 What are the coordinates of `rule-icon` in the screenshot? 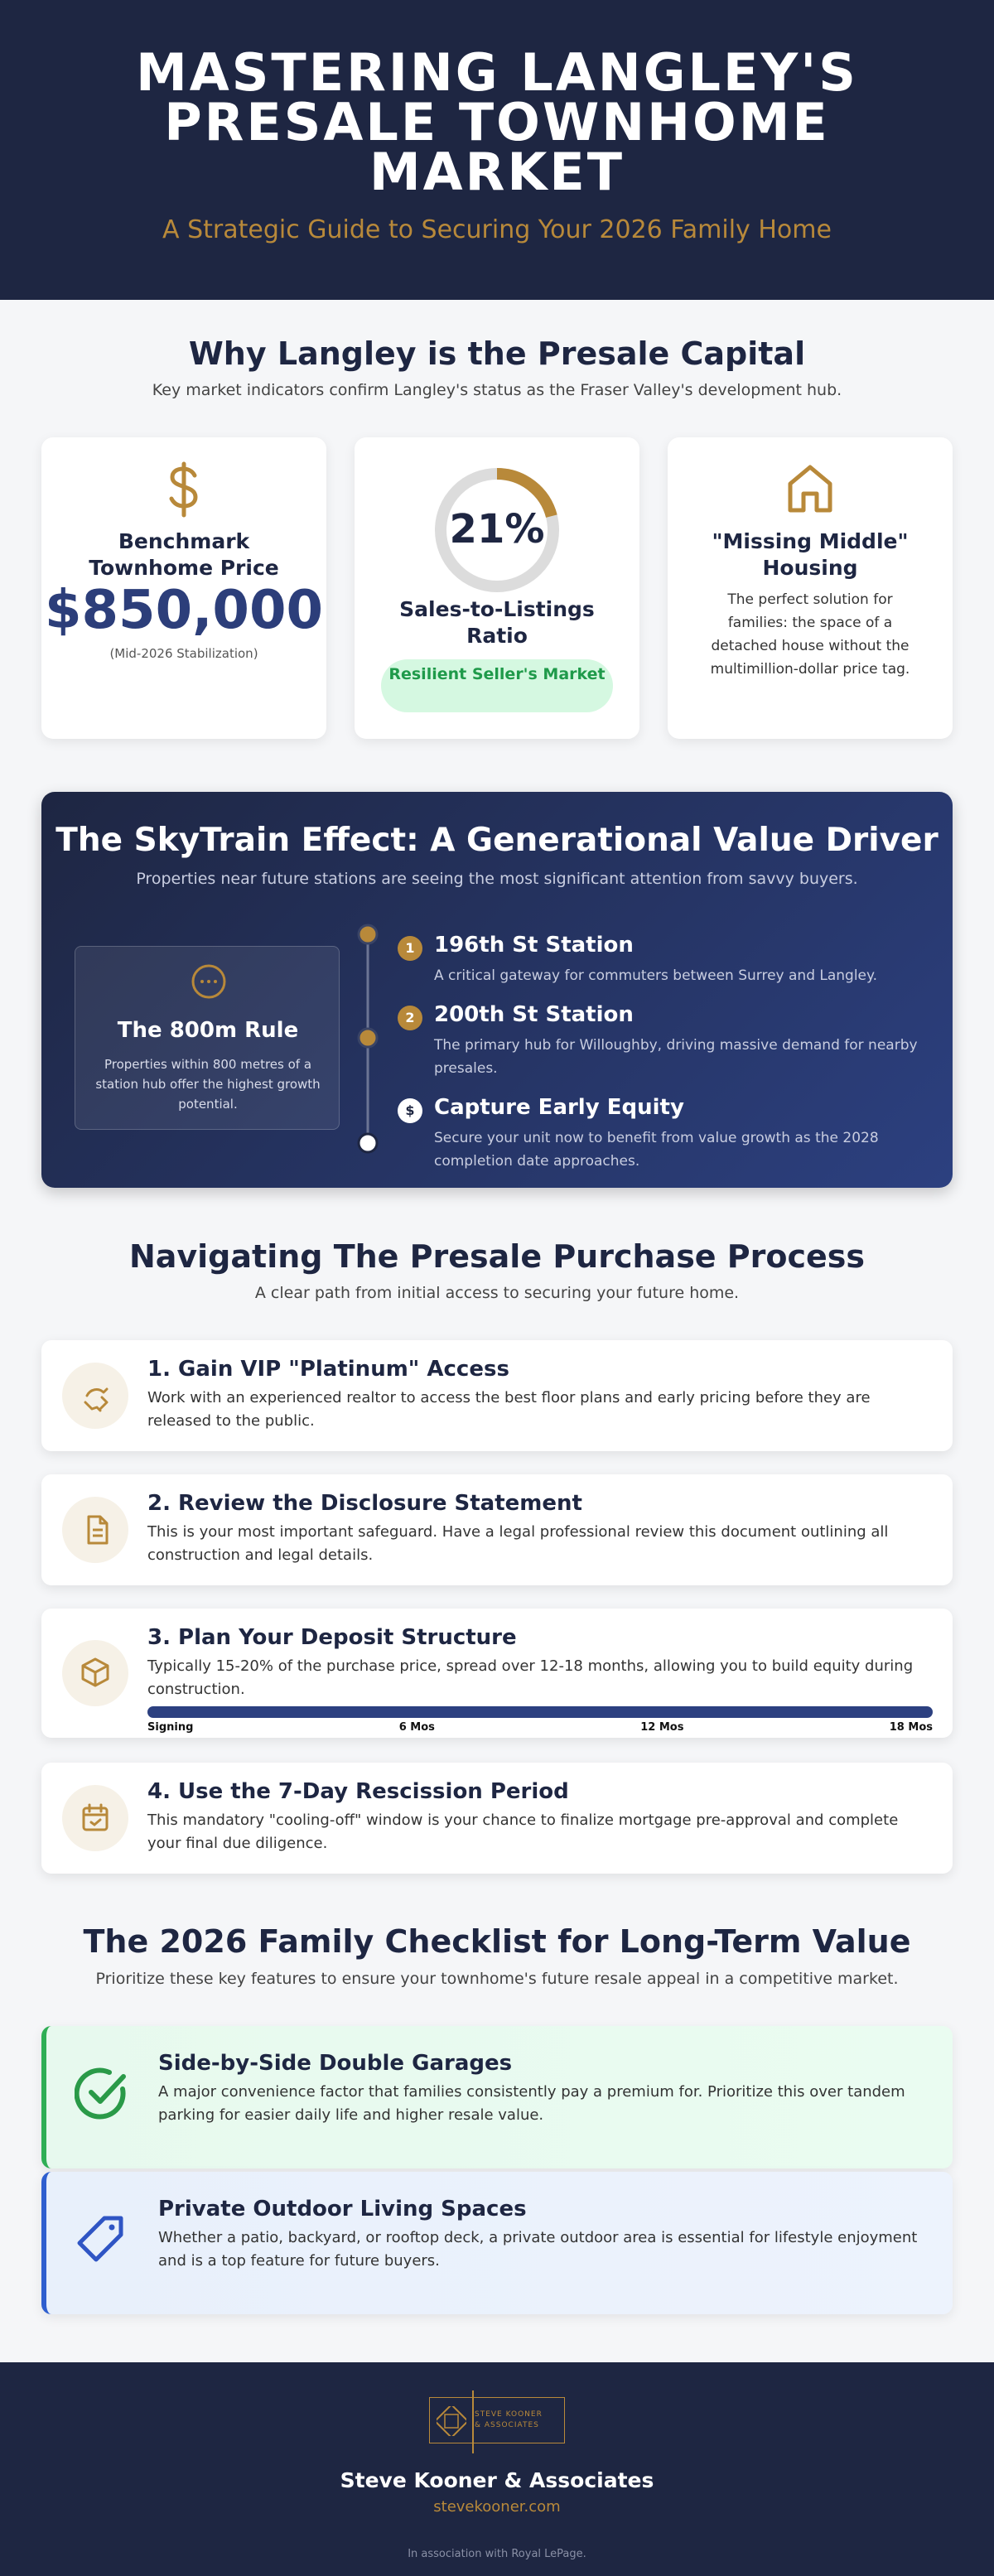 It's located at (208, 981).